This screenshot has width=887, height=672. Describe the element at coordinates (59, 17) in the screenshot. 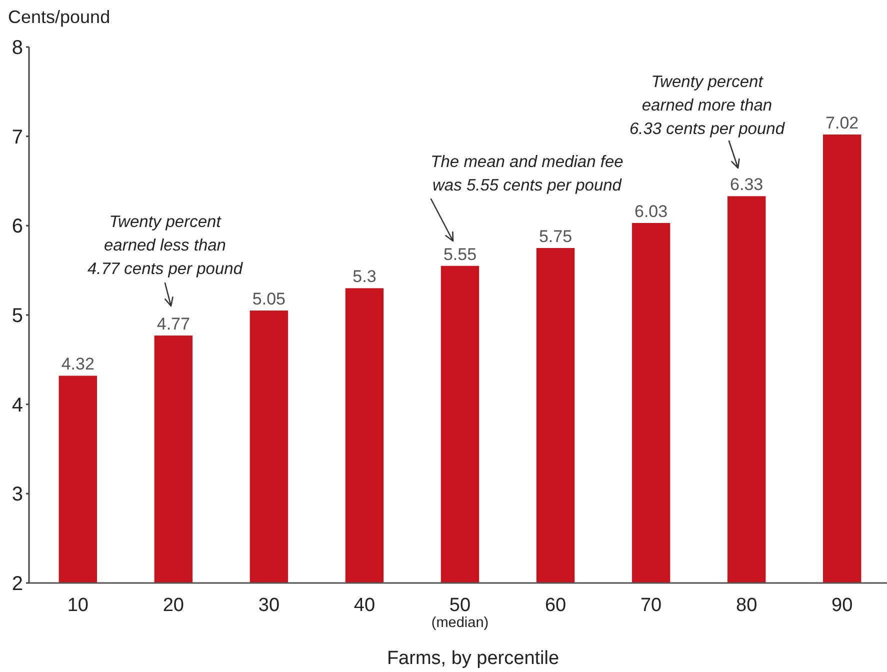

I see `y-axis-title: Cents/pound` at that location.